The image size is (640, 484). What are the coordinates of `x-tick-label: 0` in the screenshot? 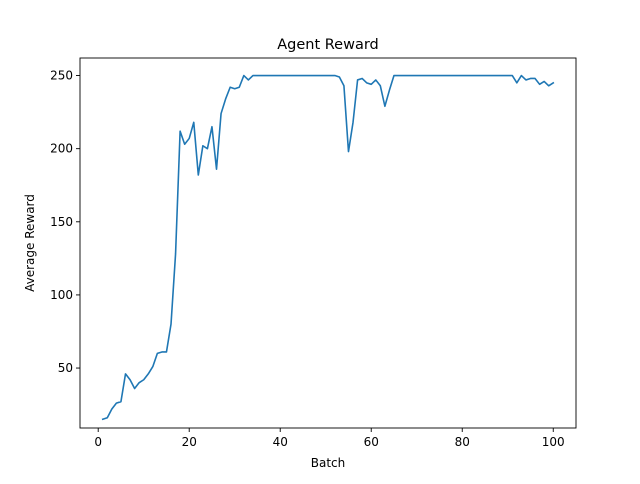 It's located at (98, 442).